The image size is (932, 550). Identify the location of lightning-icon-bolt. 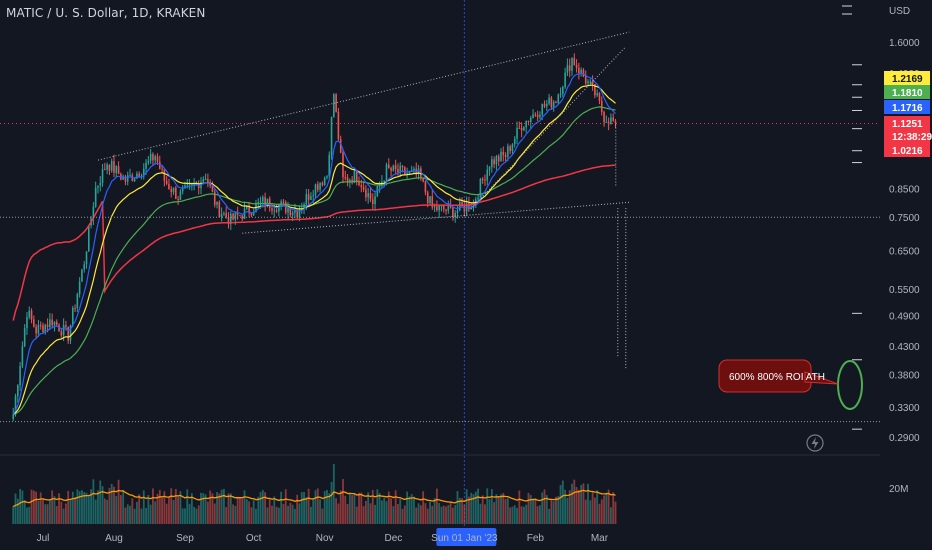
(815, 443).